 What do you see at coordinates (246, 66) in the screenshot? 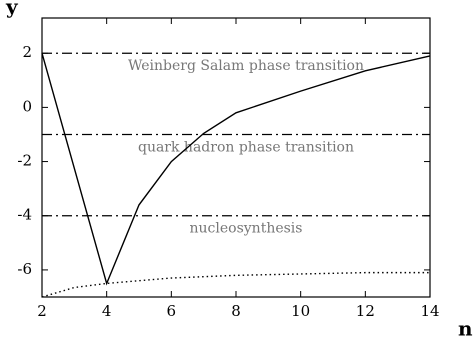
I see `ref-label: Weinberg Salam phase transition` at bounding box center [246, 66].